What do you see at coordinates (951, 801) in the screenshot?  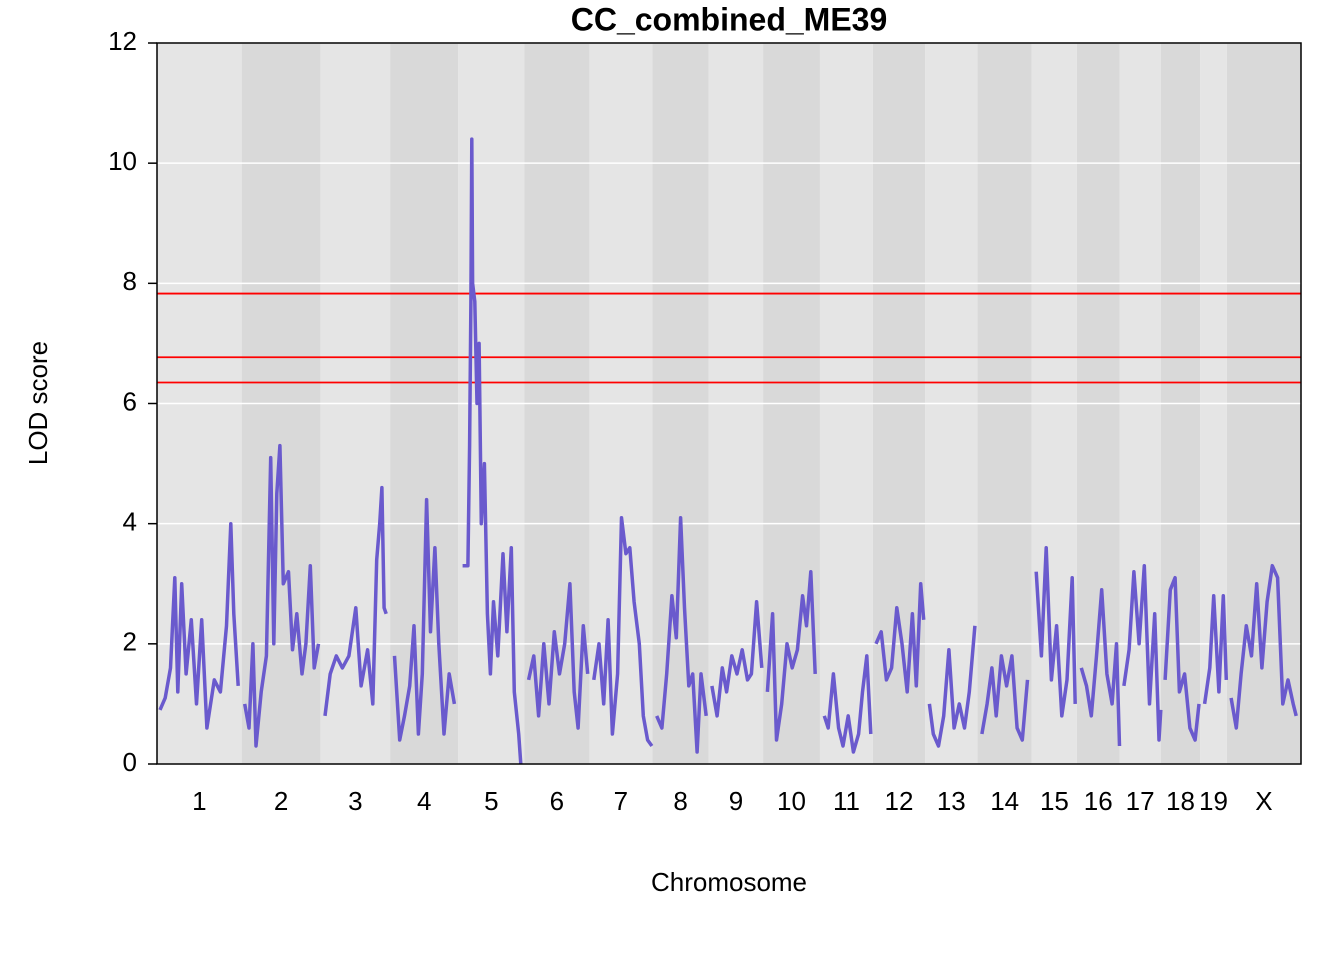 I see `x-tick-label: 13` at bounding box center [951, 801].